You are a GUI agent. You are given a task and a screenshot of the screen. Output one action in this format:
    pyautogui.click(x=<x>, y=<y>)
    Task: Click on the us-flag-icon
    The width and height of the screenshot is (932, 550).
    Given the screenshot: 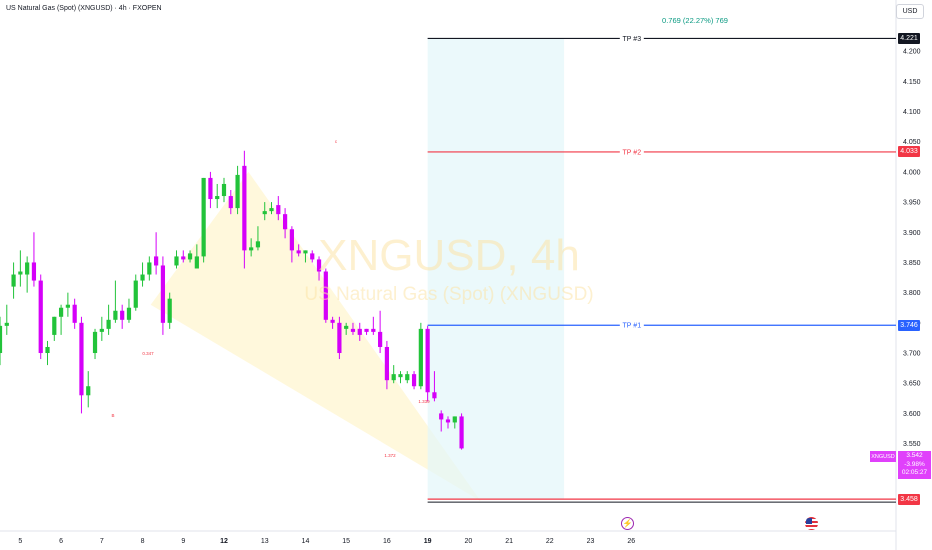 What is the action you would take?
    pyautogui.click(x=811, y=523)
    